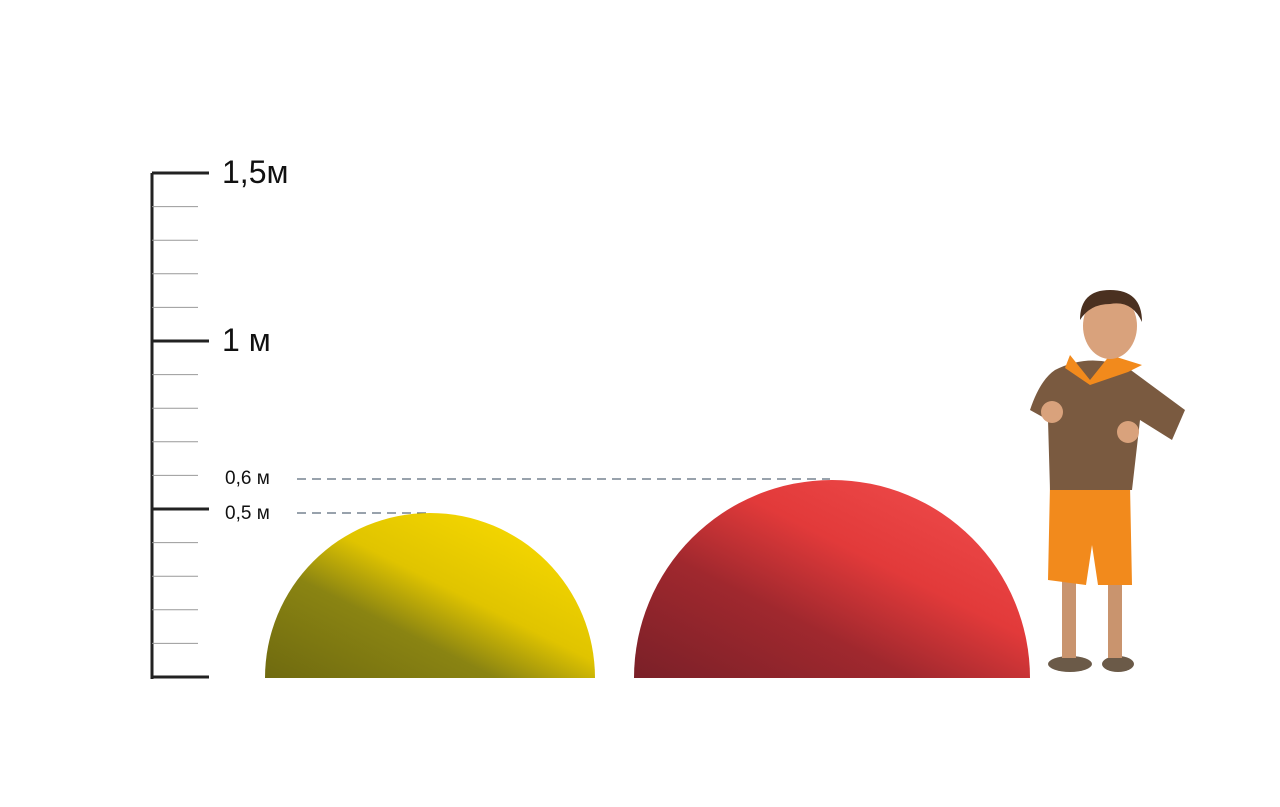 This screenshot has width=1280, height=807. What do you see at coordinates (430, 595) in the screenshot?
I see `yellow-half-sphere` at bounding box center [430, 595].